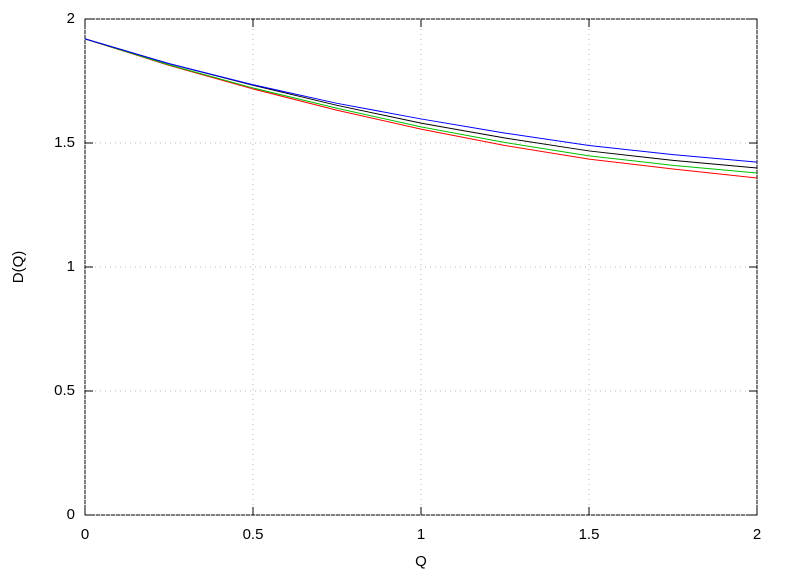 The image size is (788, 576). Describe the element at coordinates (71, 514) in the screenshot. I see `y-tick-label: 0` at that location.